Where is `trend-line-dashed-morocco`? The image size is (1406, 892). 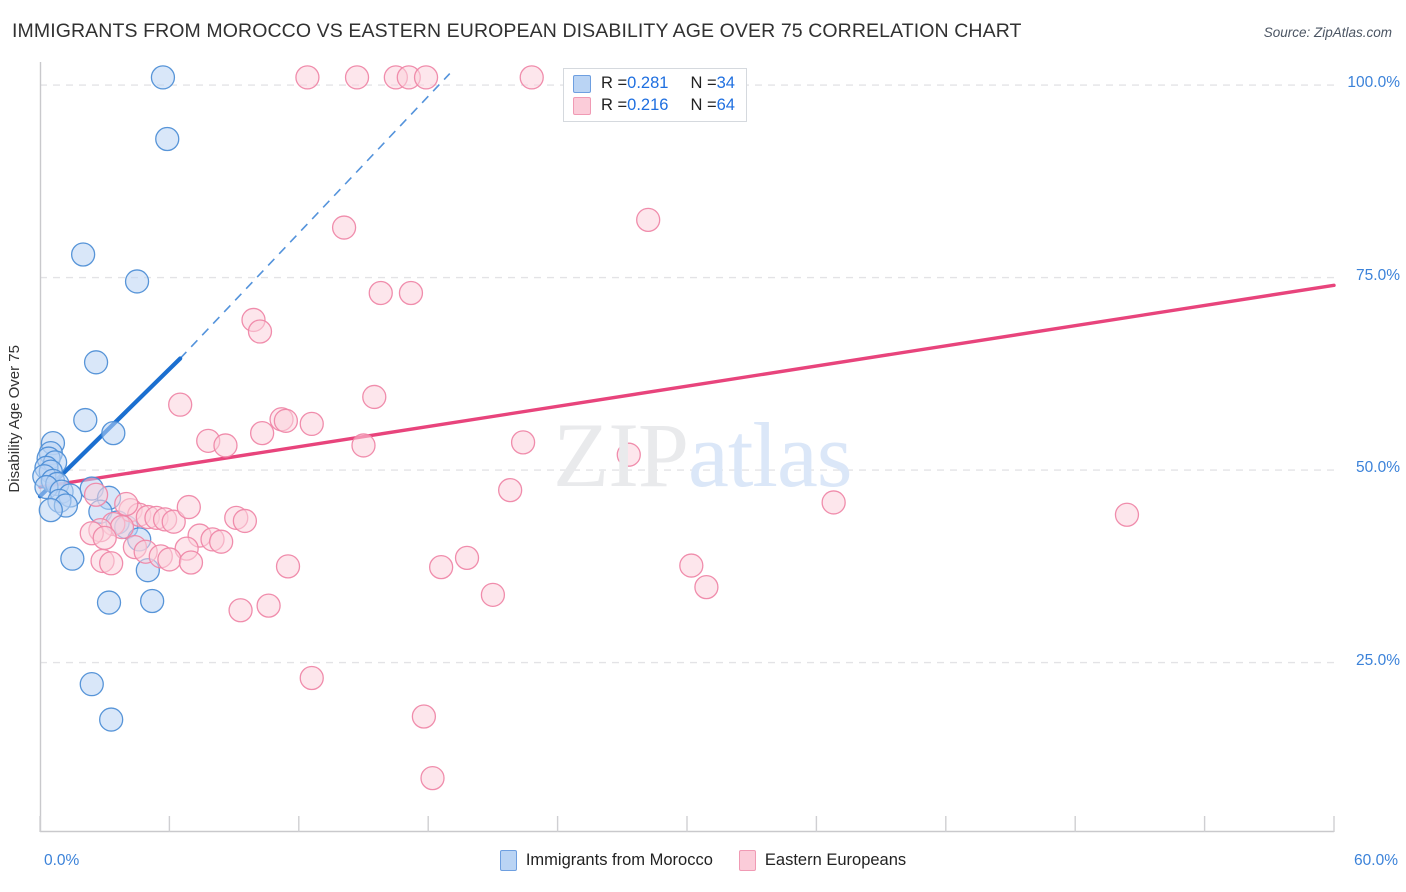
trend-line-dashed-morocco is located at coordinates (315, 216).